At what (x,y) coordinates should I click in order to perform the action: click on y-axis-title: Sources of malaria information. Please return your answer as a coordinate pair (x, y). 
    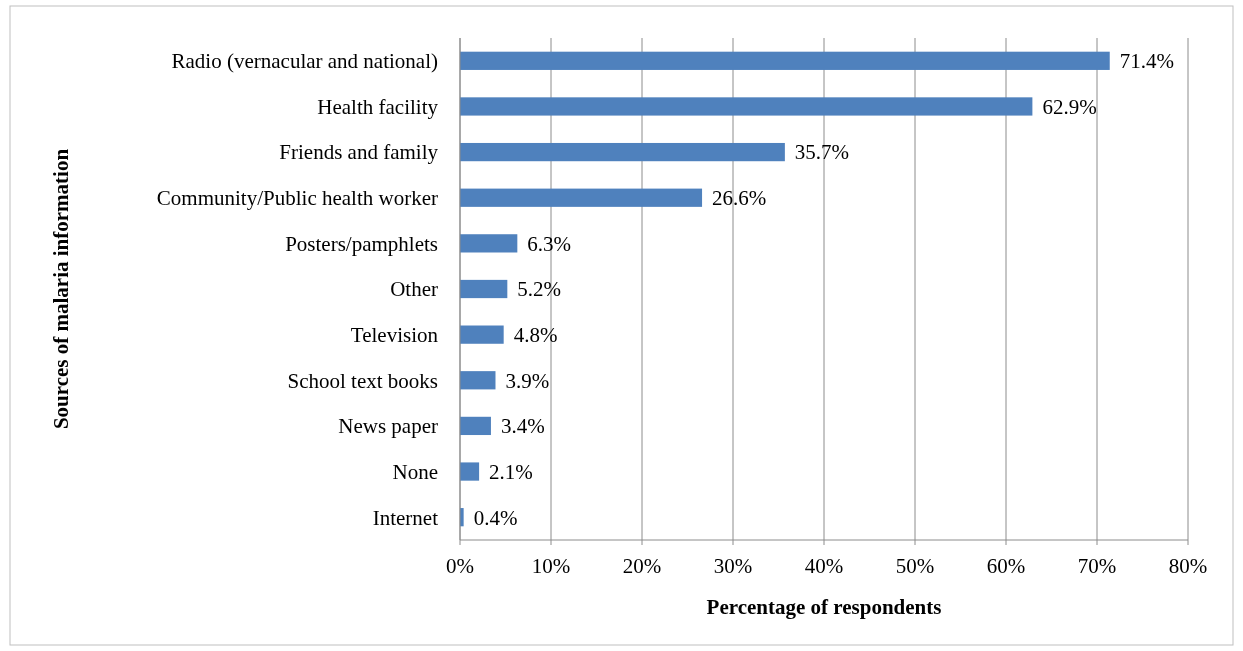
    Looking at the image, I should click on (61, 289).